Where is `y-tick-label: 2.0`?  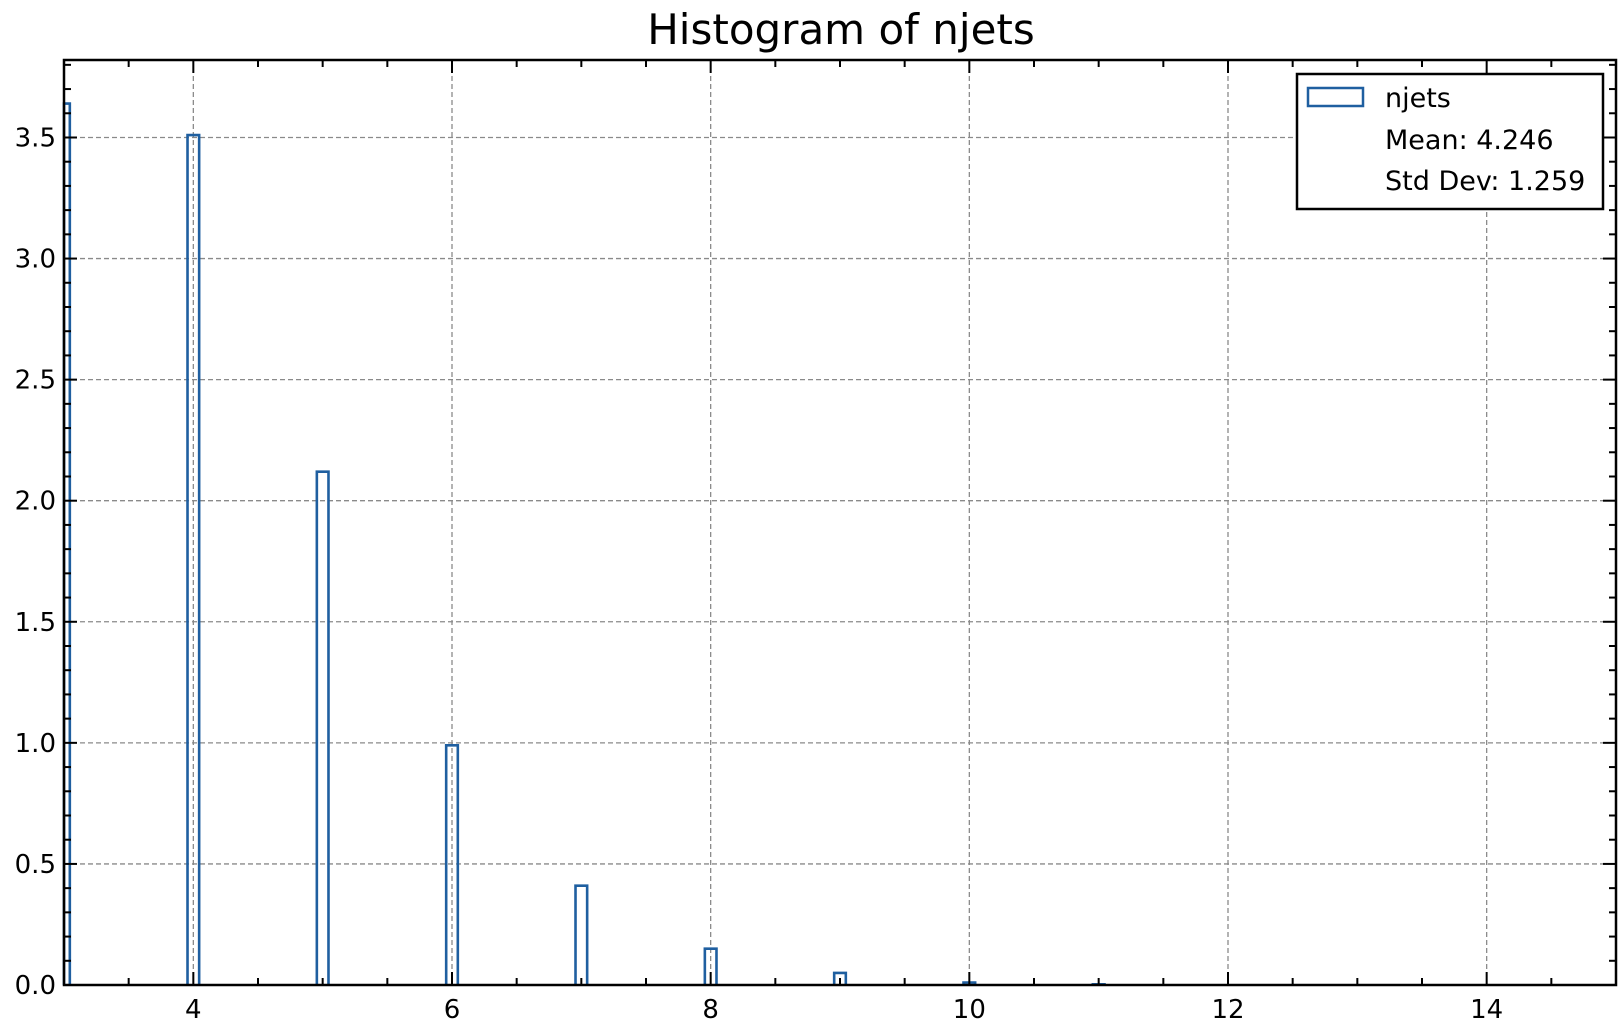
y-tick-label: 2.0 is located at coordinates (35, 502).